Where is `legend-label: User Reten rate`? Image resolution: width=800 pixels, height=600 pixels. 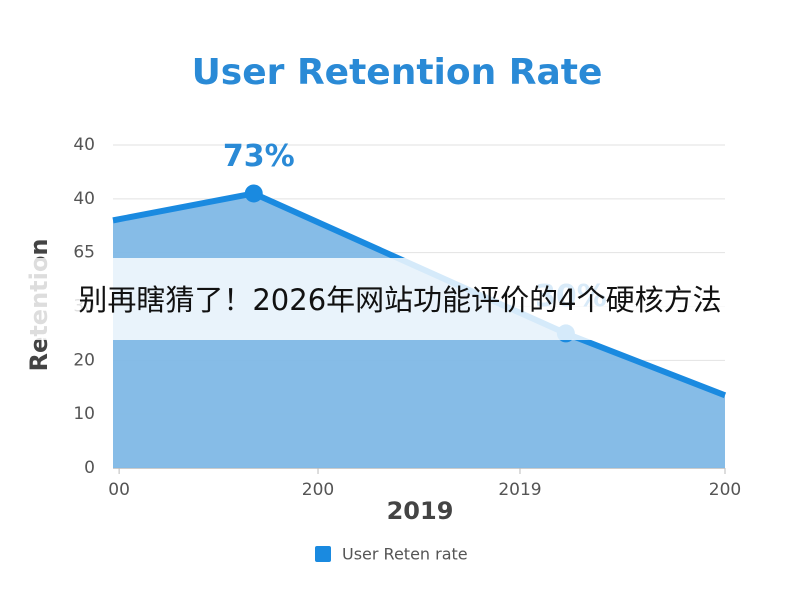
legend-label: User Reten rate is located at coordinates (405, 554).